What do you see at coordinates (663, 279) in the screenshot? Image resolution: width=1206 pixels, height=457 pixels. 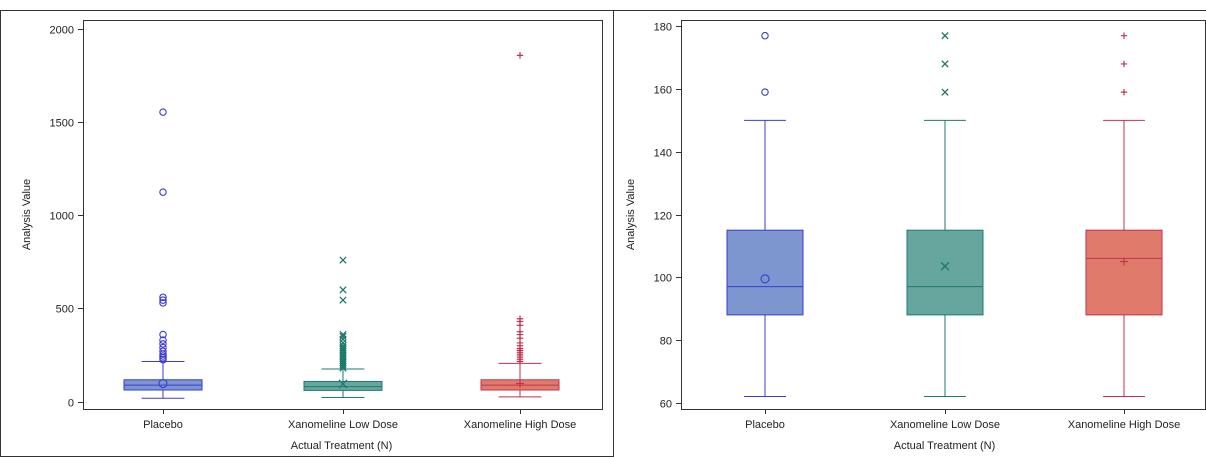 I see `y-tick-label: 100` at bounding box center [663, 279].